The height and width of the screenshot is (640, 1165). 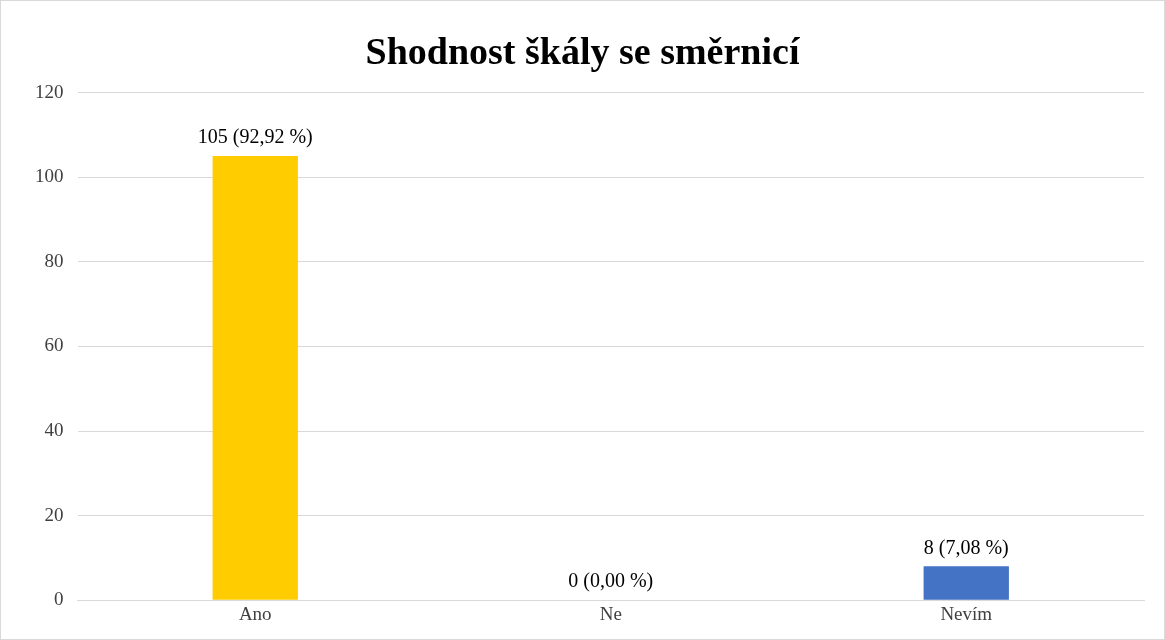 I want to click on data-label: 8 (7,08 %), so click(x=966, y=547).